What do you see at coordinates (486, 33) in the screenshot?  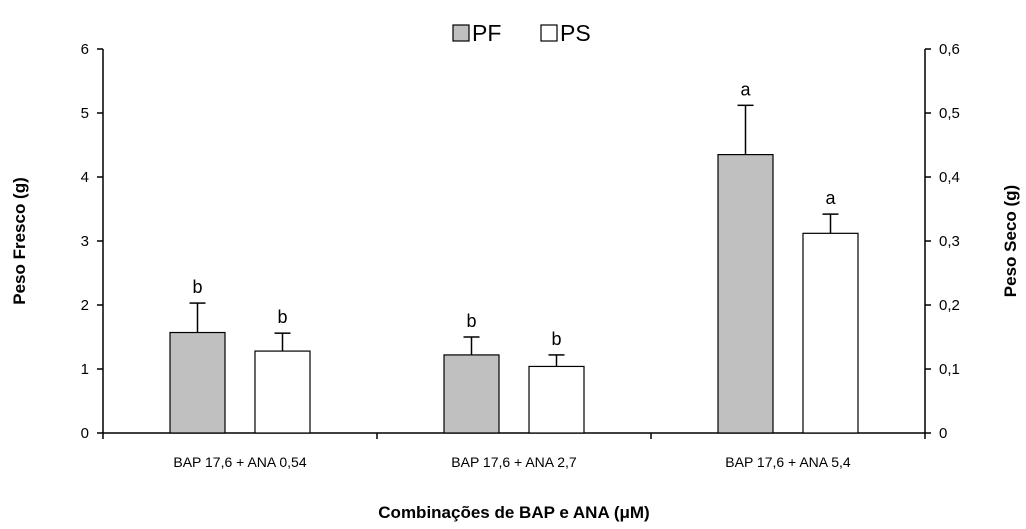 I see `legend-label-pf: PF` at bounding box center [486, 33].